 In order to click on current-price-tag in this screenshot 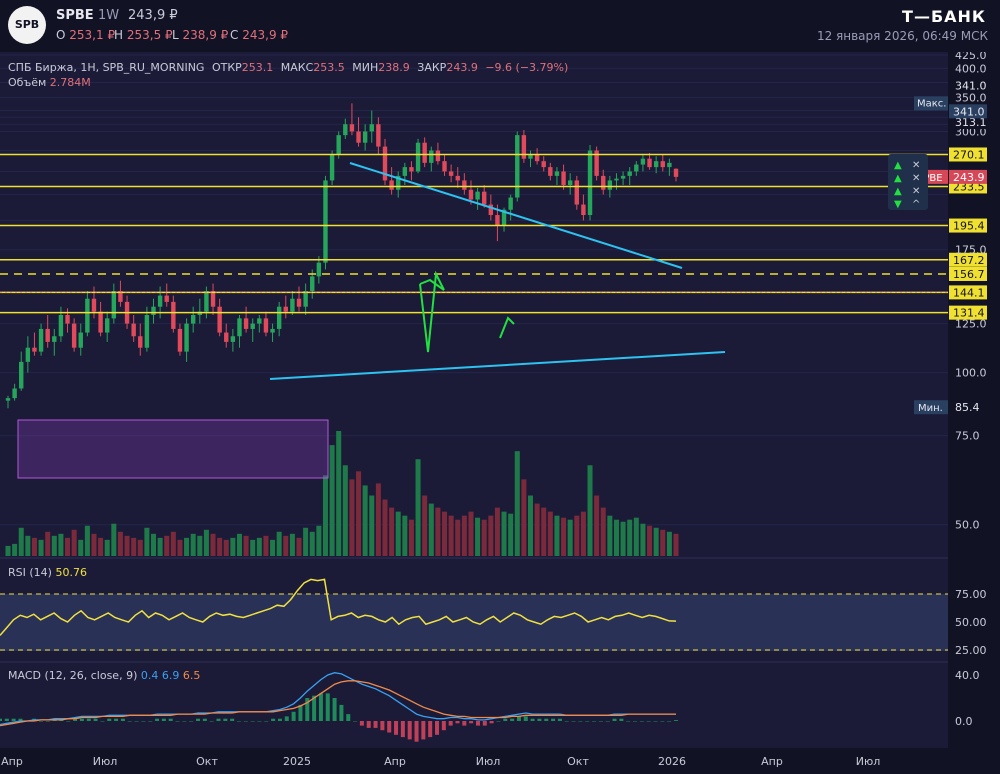, I will do `click(968, 176)`.